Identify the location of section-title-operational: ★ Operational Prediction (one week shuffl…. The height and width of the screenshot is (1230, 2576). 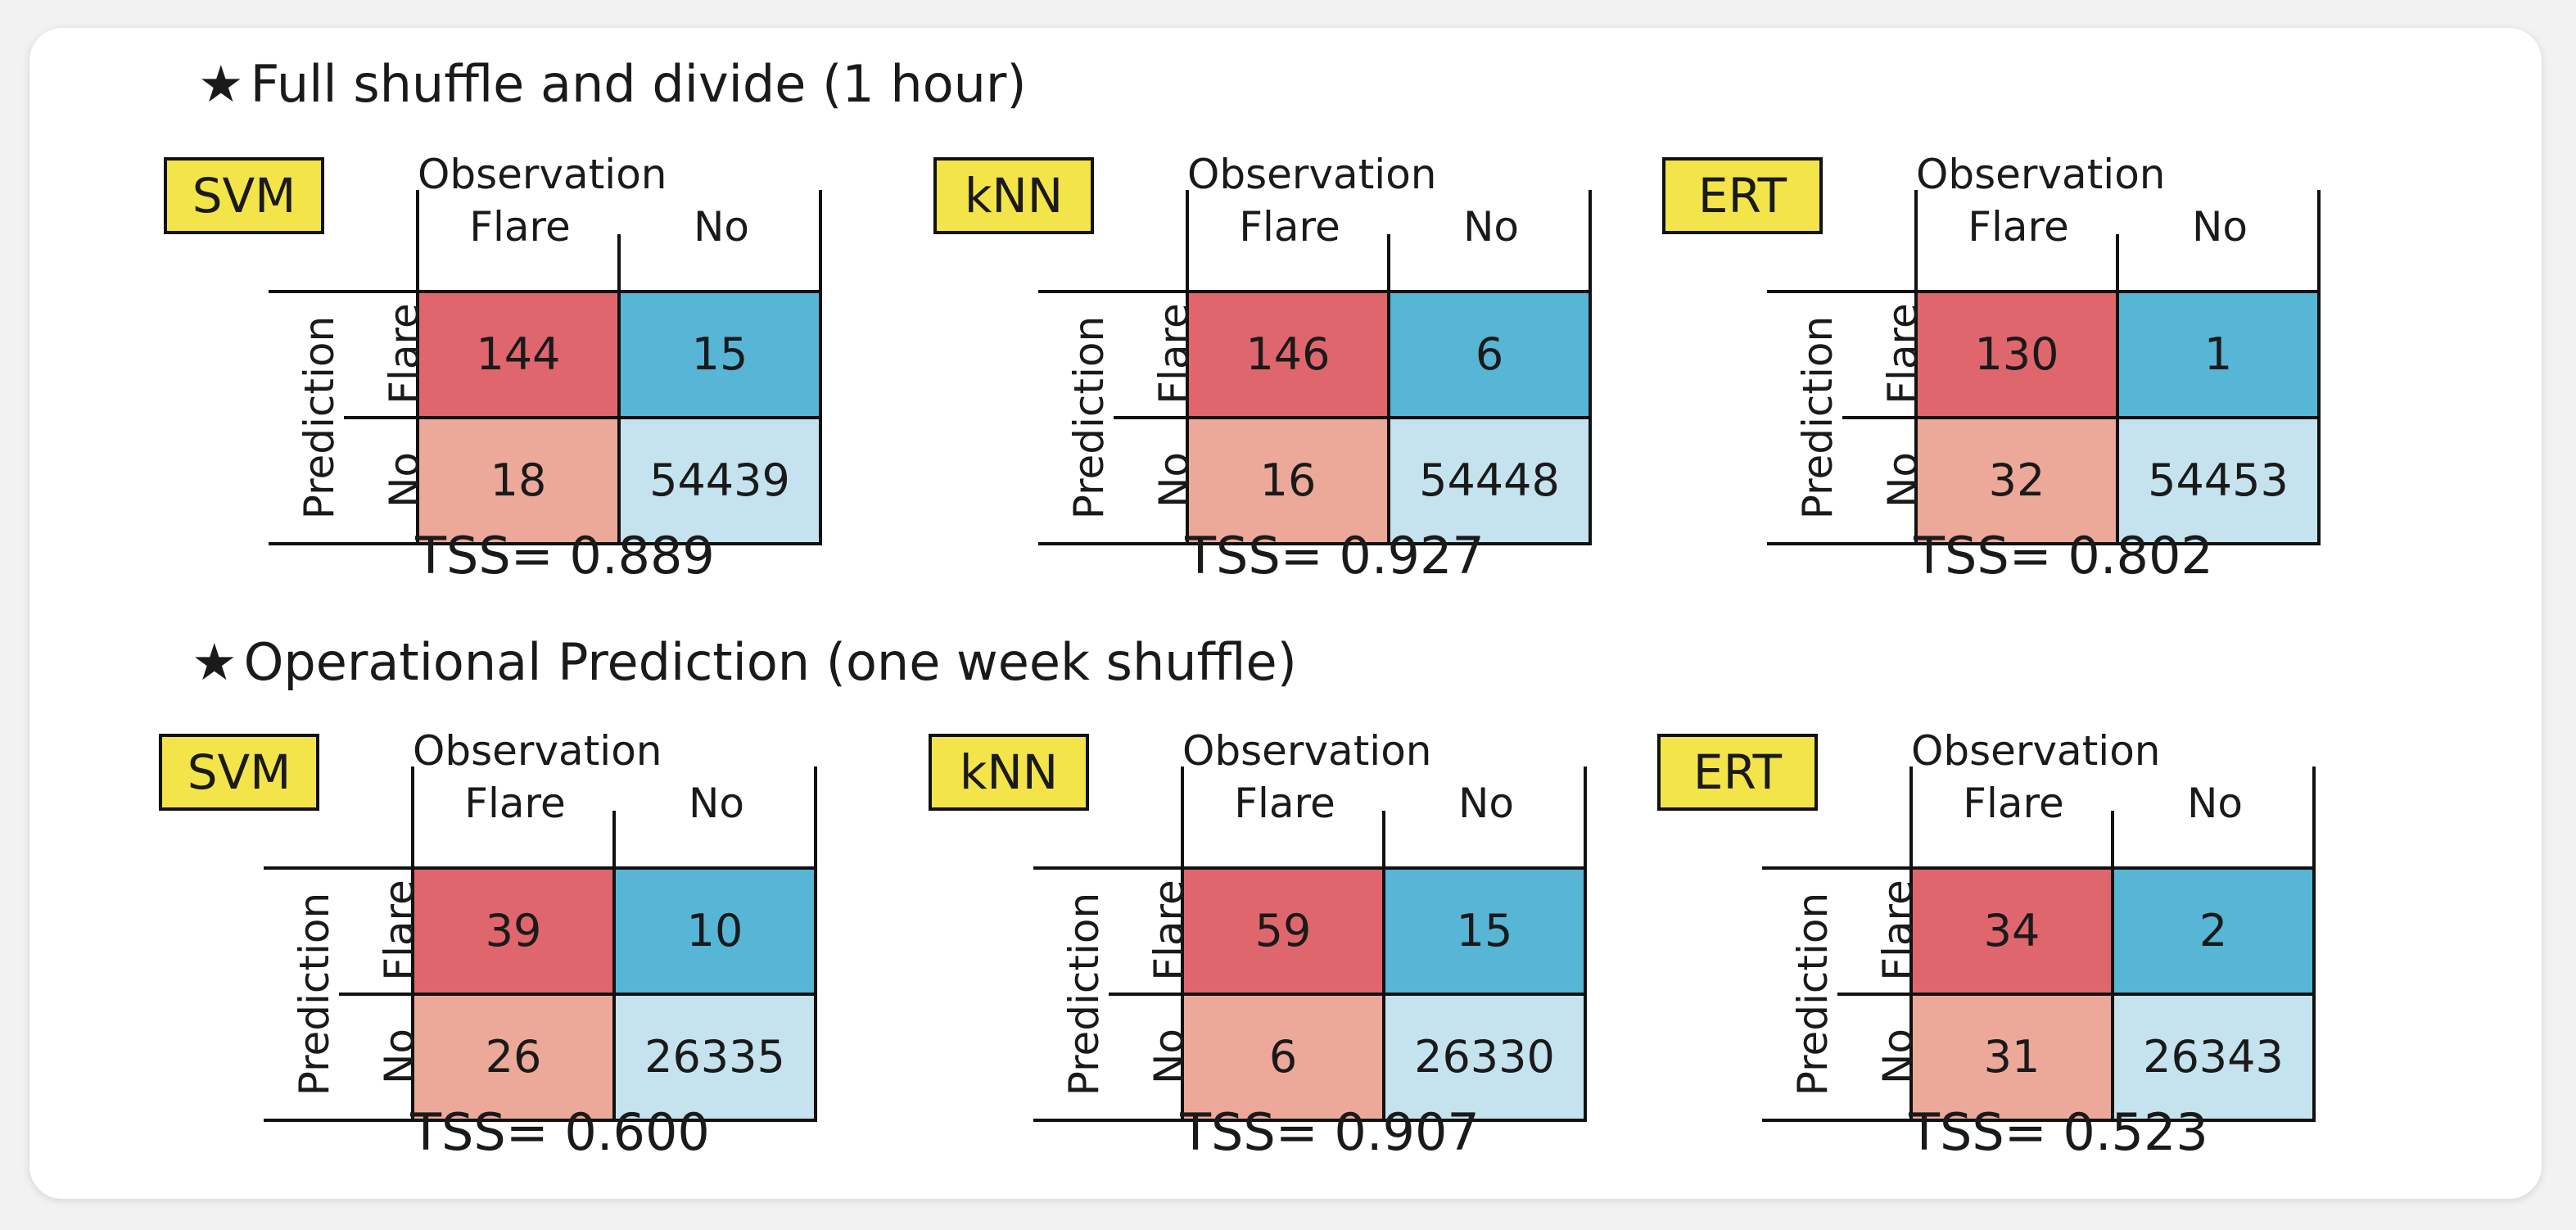
(744, 662).